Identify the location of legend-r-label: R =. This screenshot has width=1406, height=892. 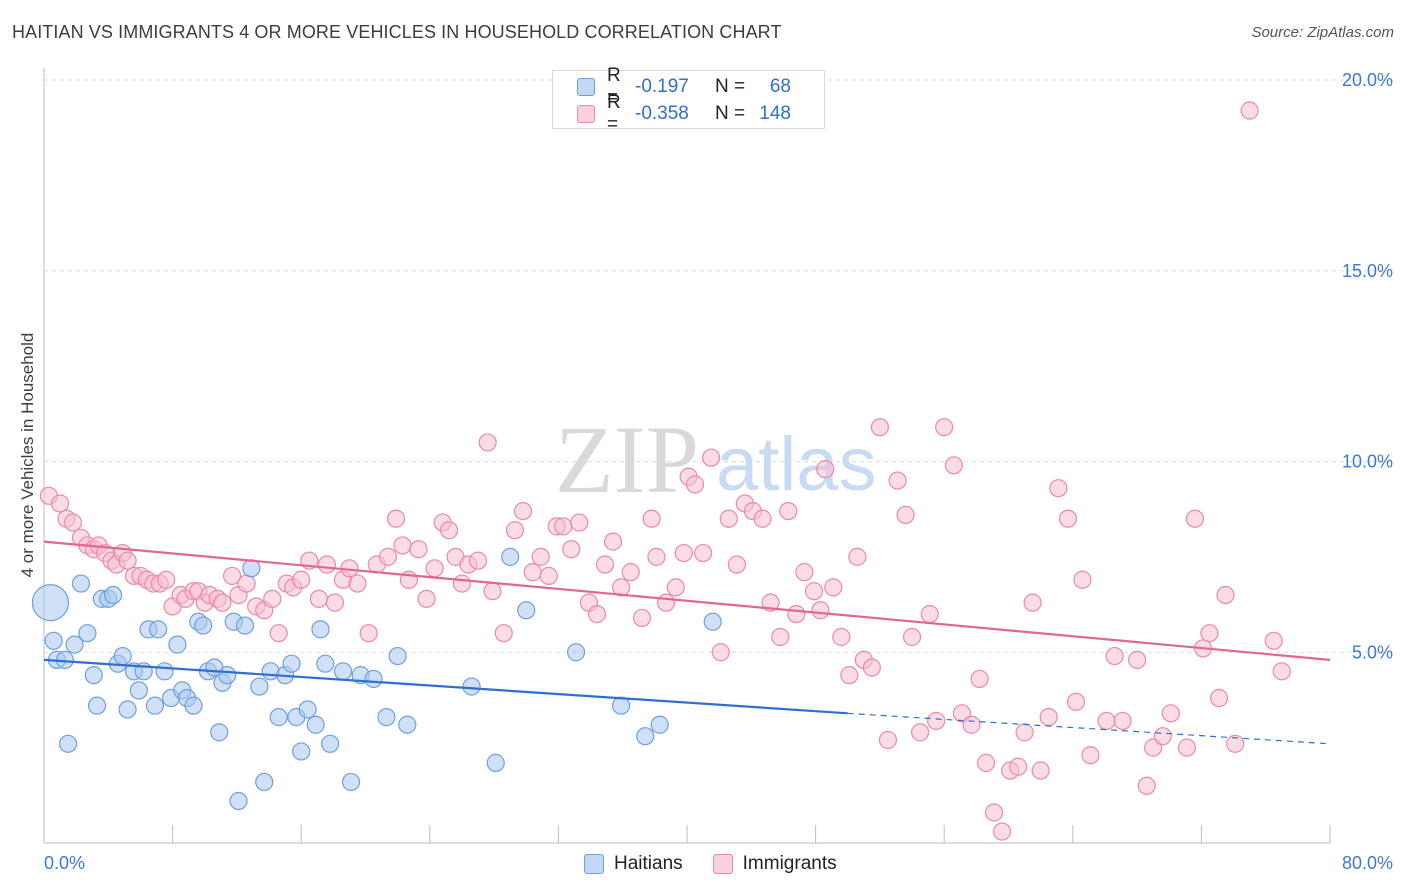
(614, 113).